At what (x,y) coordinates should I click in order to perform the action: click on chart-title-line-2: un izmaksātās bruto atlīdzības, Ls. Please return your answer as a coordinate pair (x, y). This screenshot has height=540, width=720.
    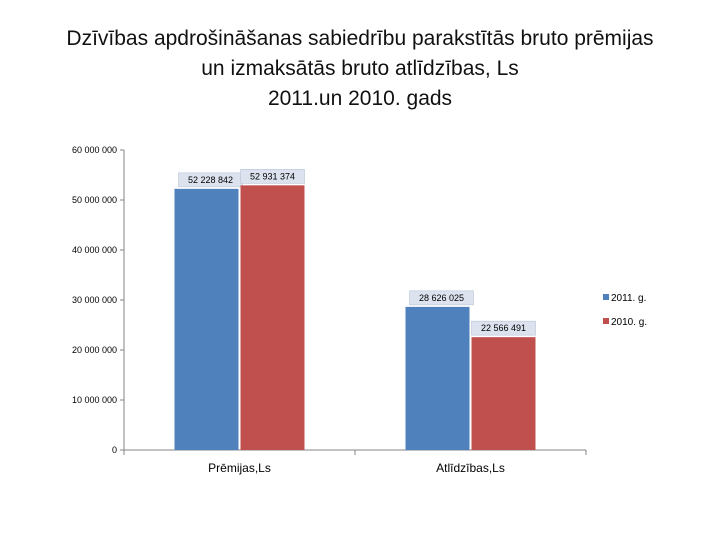
    Looking at the image, I should click on (360, 68).